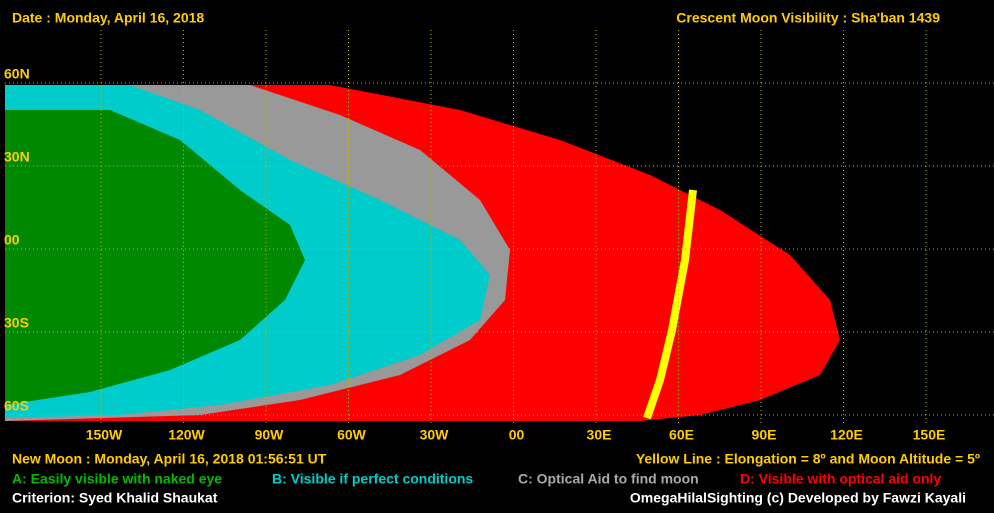  What do you see at coordinates (929, 435) in the screenshot?
I see `longitude-label: 150E` at bounding box center [929, 435].